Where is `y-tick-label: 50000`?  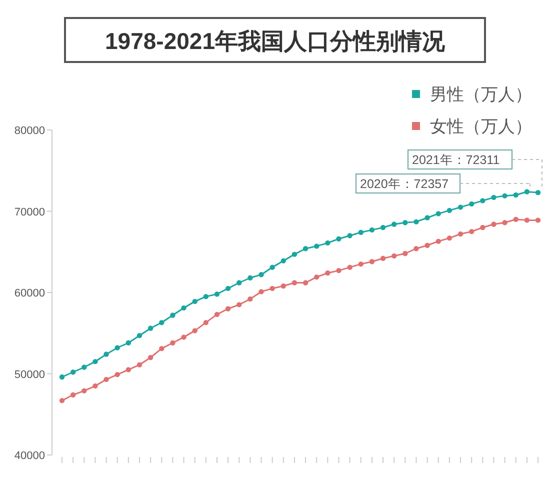
y-tick-label: 50000 is located at coordinates (29, 374).